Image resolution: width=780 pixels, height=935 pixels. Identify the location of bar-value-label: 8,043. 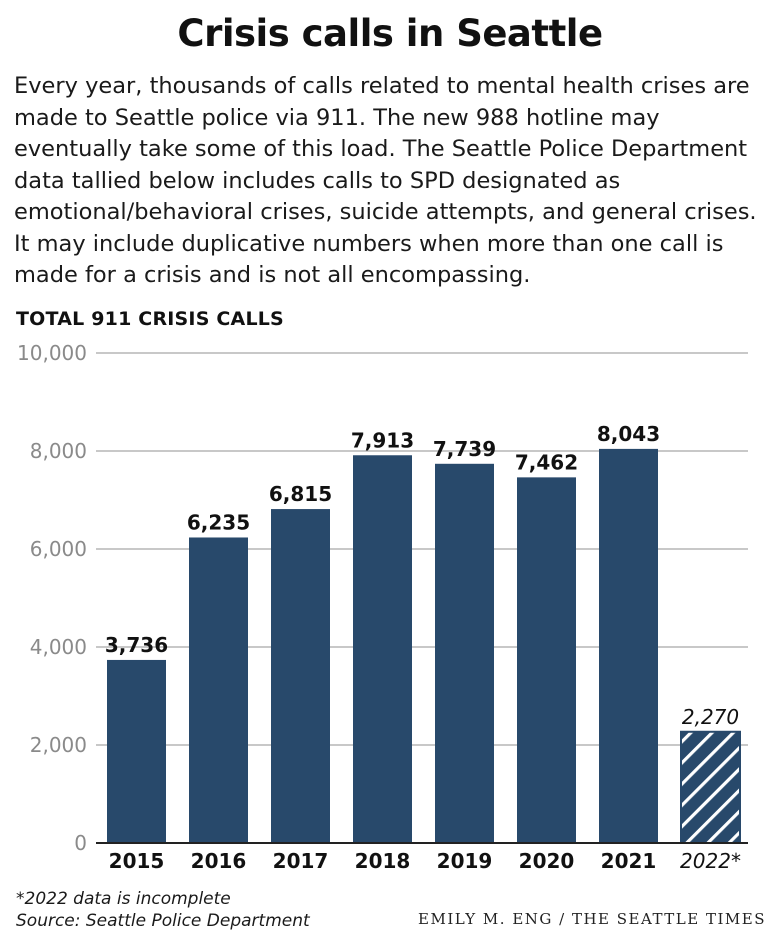
(628, 434).